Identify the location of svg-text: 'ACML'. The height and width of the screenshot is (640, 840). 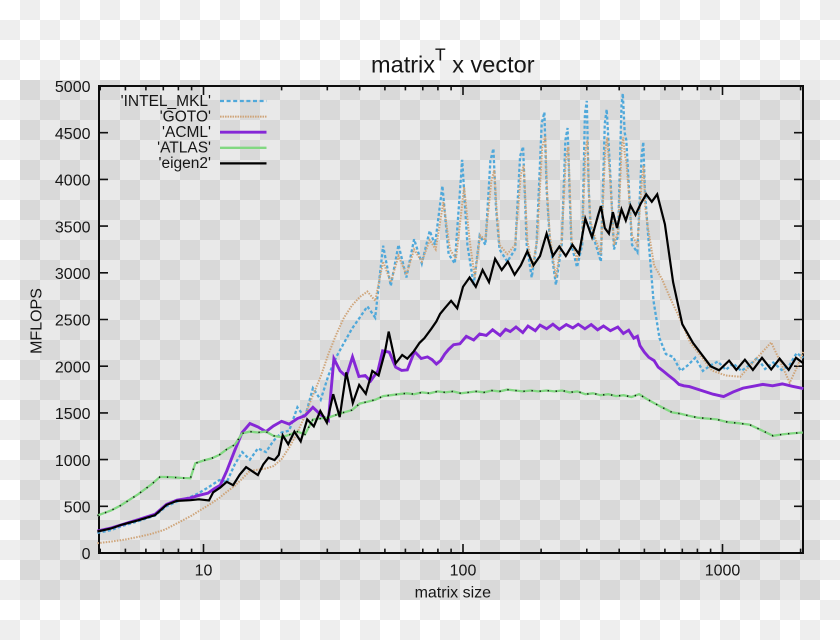
(186, 132).